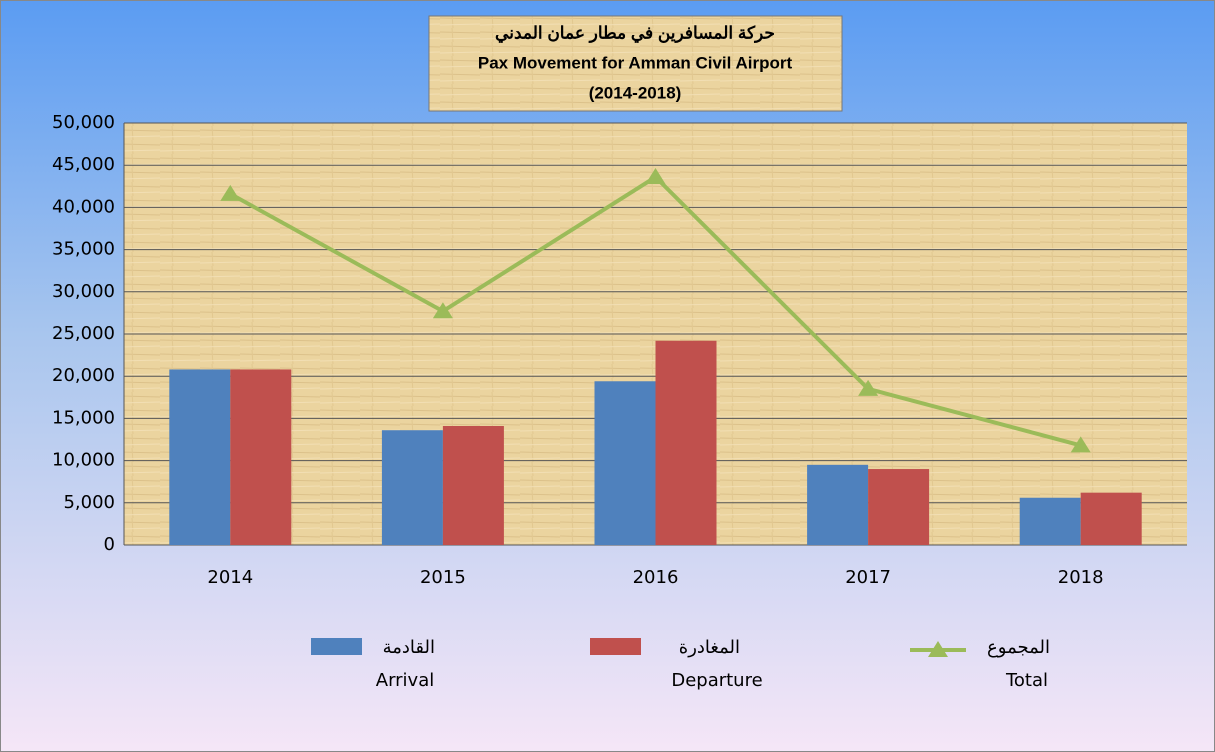 The image size is (1215, 752). What do you see at coordinates (83, 291) in the screenshot?
I see `y-tick-label: 30,000` at bounding box center [83, 291].